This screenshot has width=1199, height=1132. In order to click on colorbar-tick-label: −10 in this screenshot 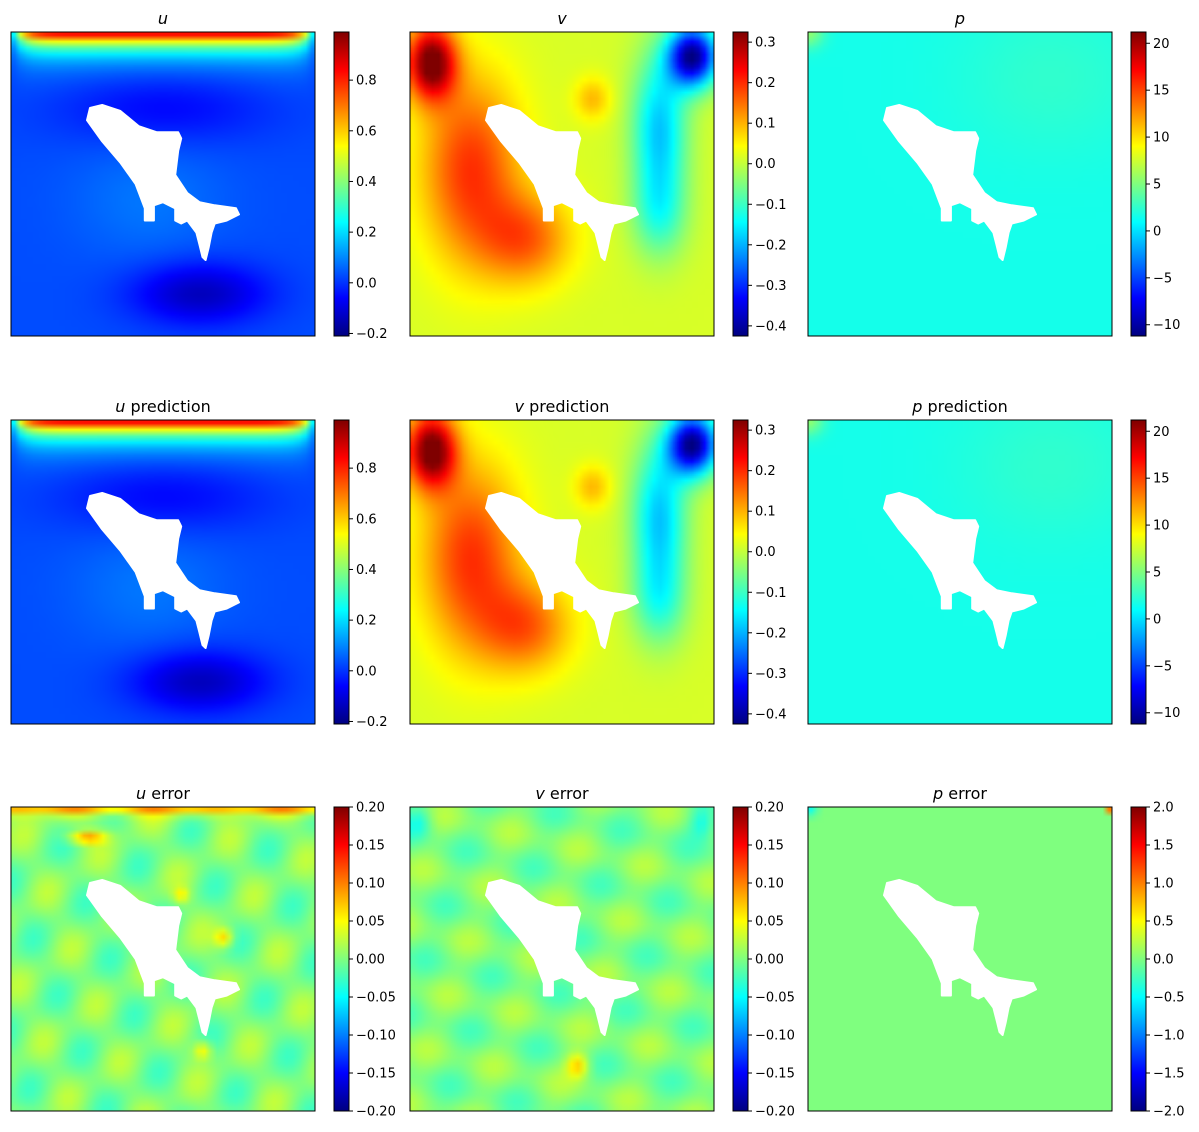, I will do `click(1166, 325)`.